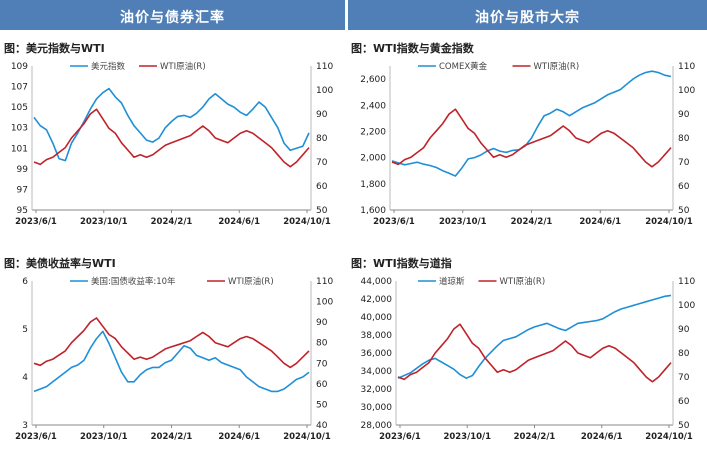 The image size is (707, 454). Describe the element at coordinates (527, 18) in the screenshot. I see `header-right: 油价与股市大宗` at that location.